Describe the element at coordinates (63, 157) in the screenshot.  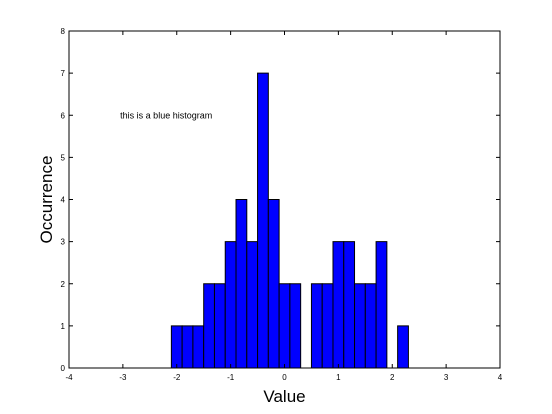
I see `y-tick-label: 5` at that location.